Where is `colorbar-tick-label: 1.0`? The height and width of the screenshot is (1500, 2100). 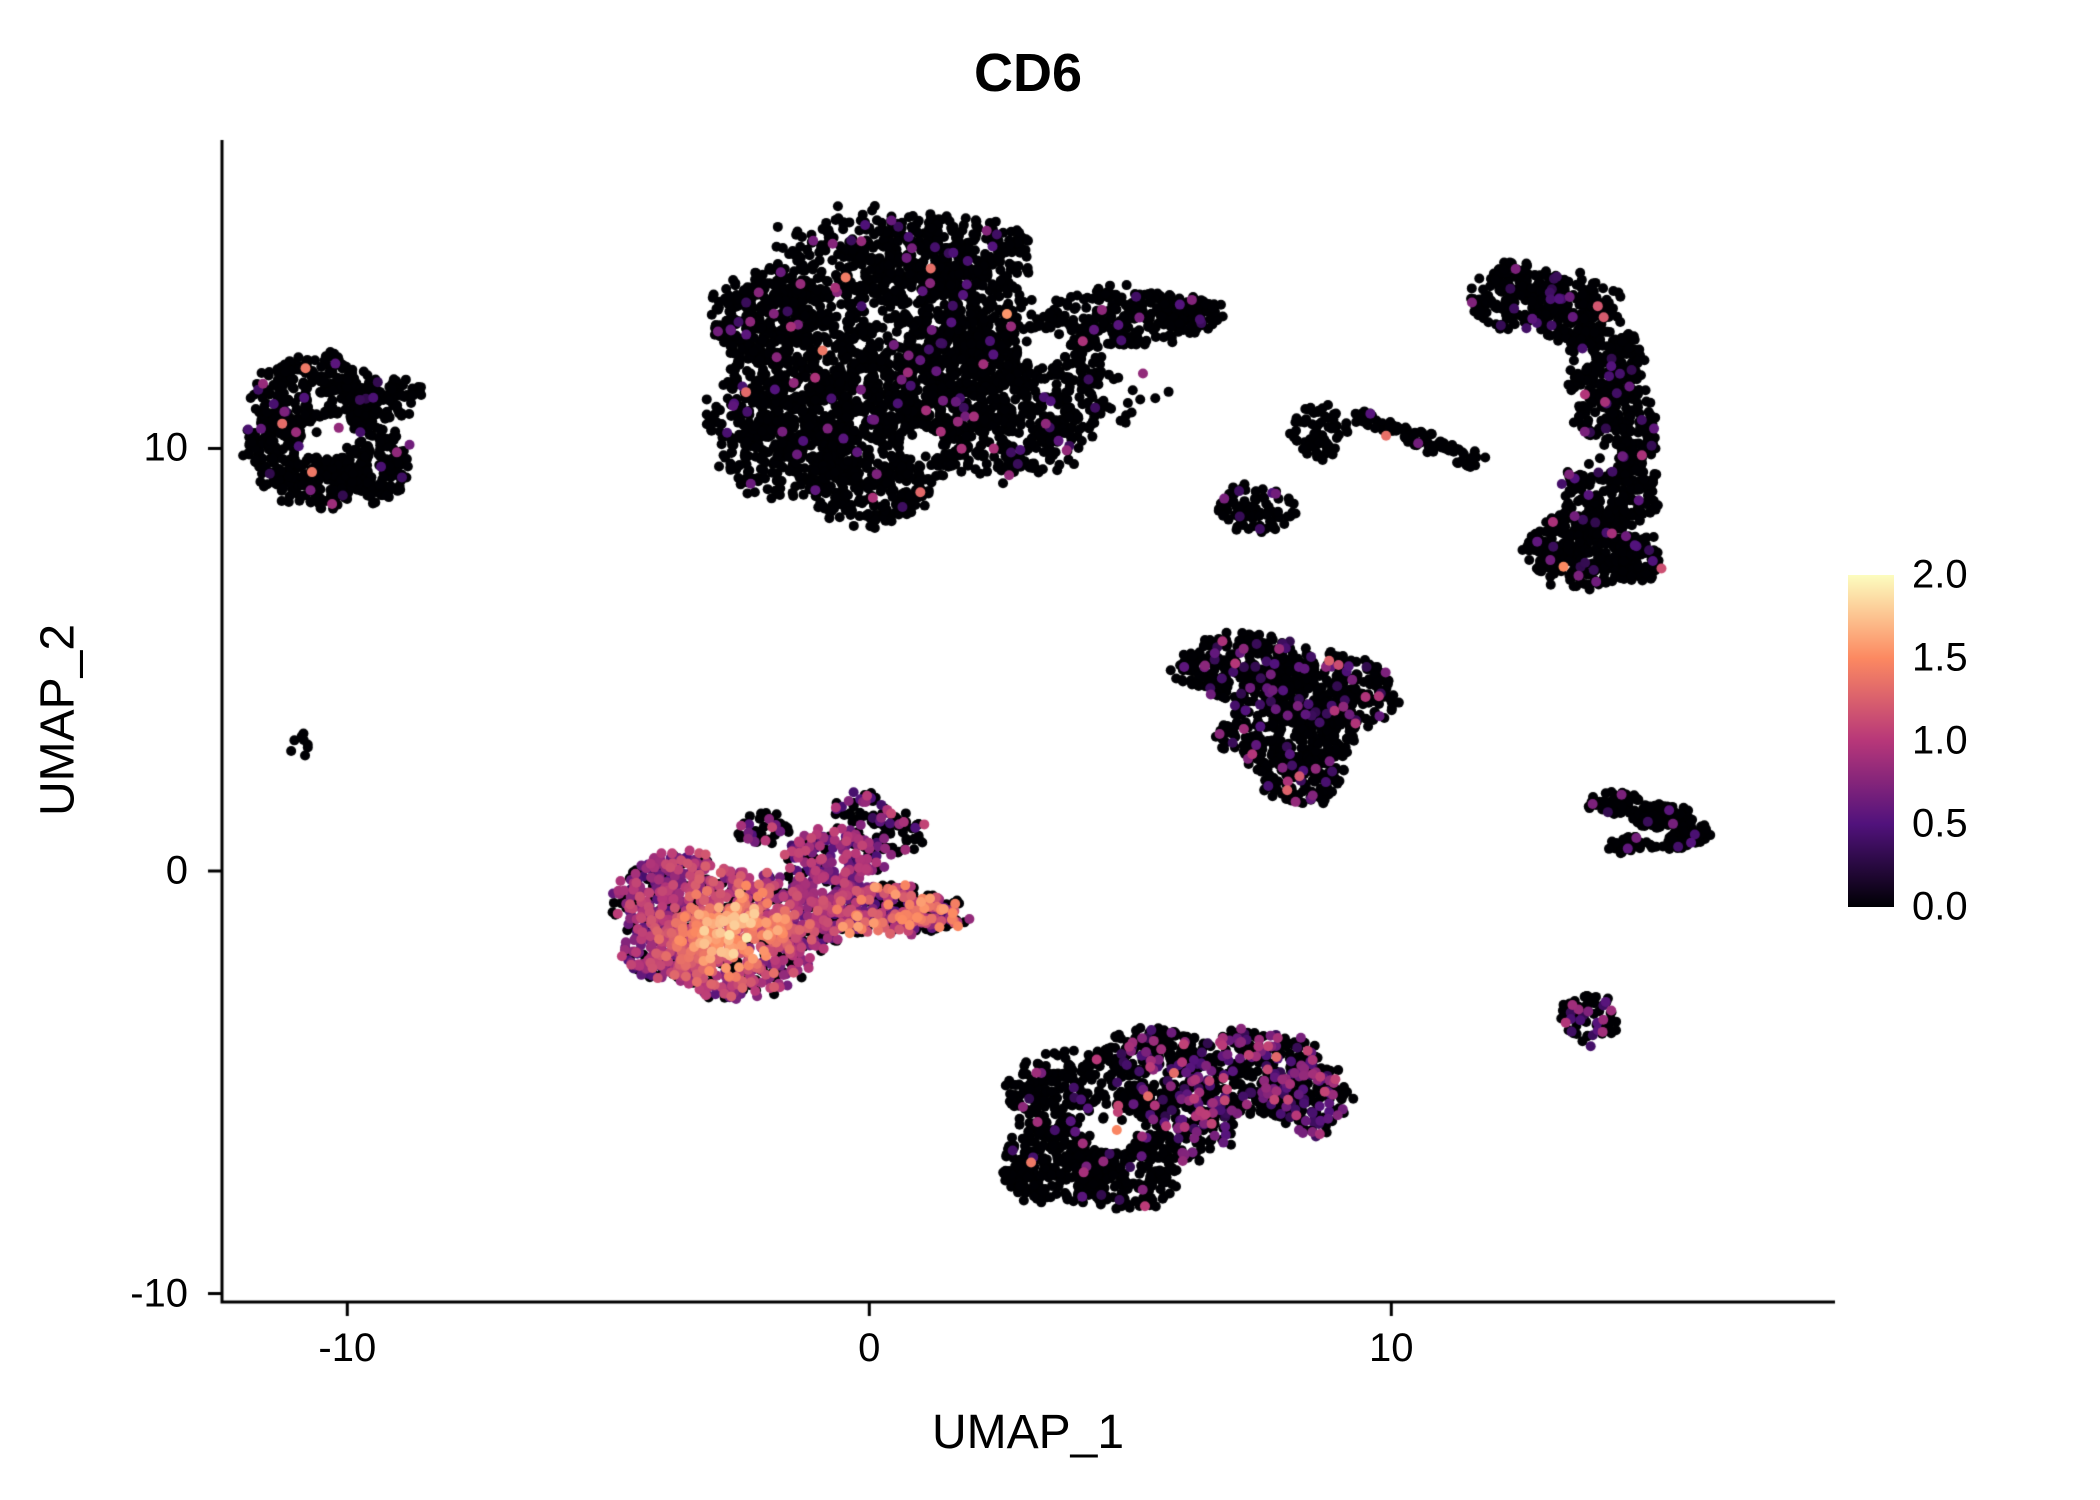 colorbar-tick-label: 1.0 is located at coordinates (1940, 740).